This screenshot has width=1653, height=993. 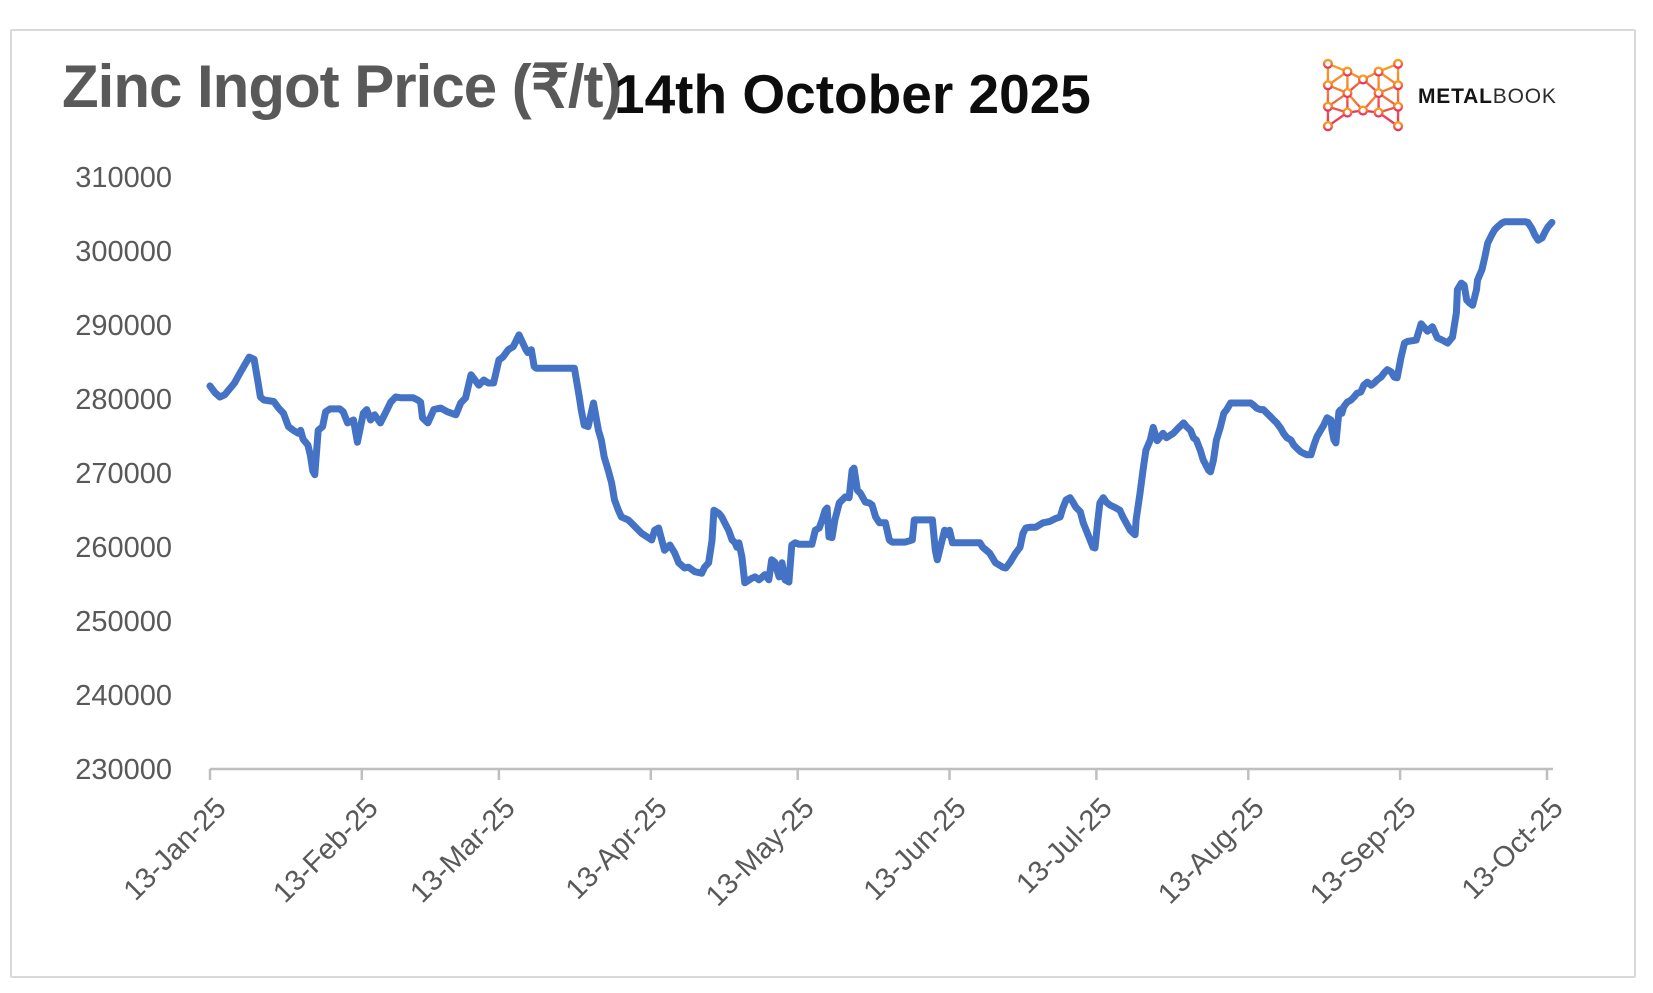 What do you see at coordinates (123, 400) in the screenshot?
I see `y-axis-label: 280000` at bounding box center [123, 400].